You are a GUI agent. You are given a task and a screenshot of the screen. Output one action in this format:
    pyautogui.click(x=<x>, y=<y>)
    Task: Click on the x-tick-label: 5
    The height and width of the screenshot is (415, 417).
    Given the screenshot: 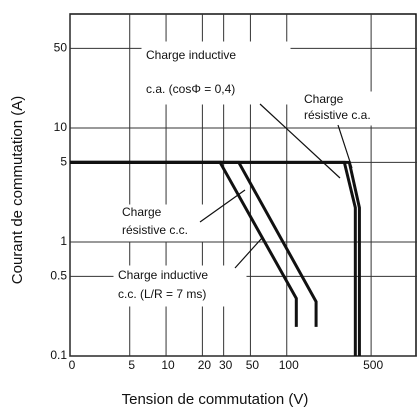 What is the action you would take?
    pyautogui.click(x=131, y=365)
    